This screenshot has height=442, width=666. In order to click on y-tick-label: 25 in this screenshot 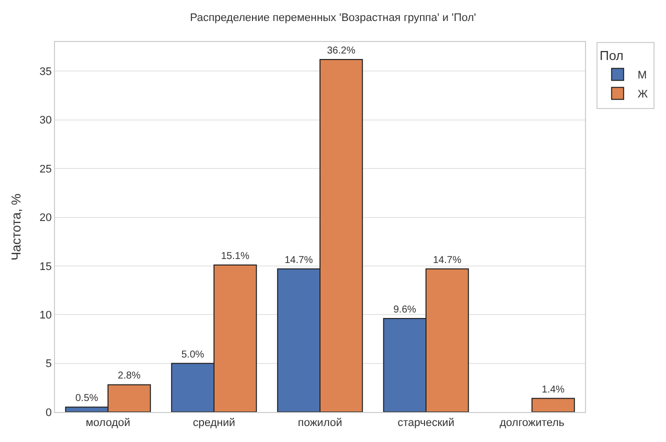, I will do `click(46, 169)`.